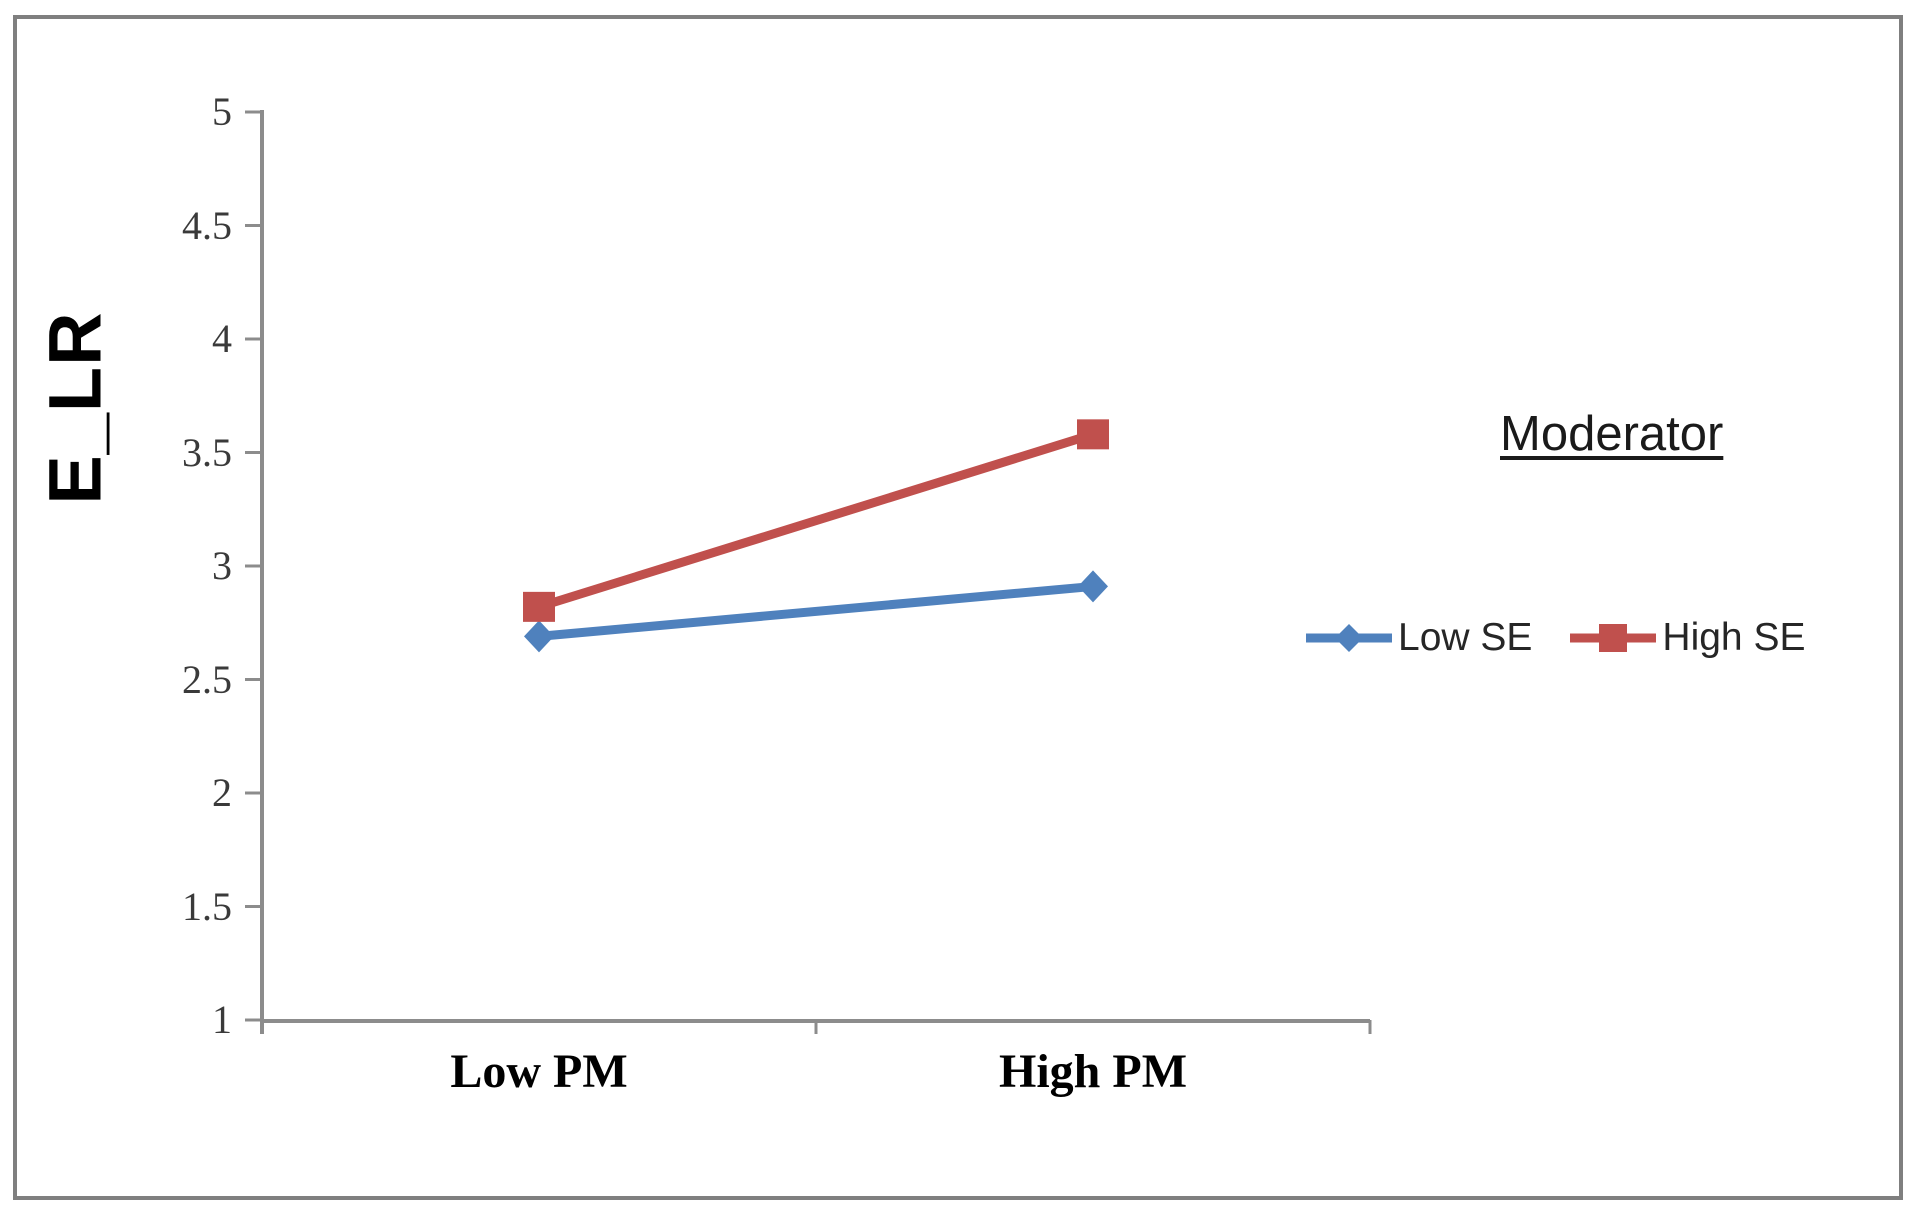 This screenshot has height=1223, width=1924. Describe the element at coordinates (1465, 637) in the screenshot. I see `legend-label-low-se: Low SE` at that location.